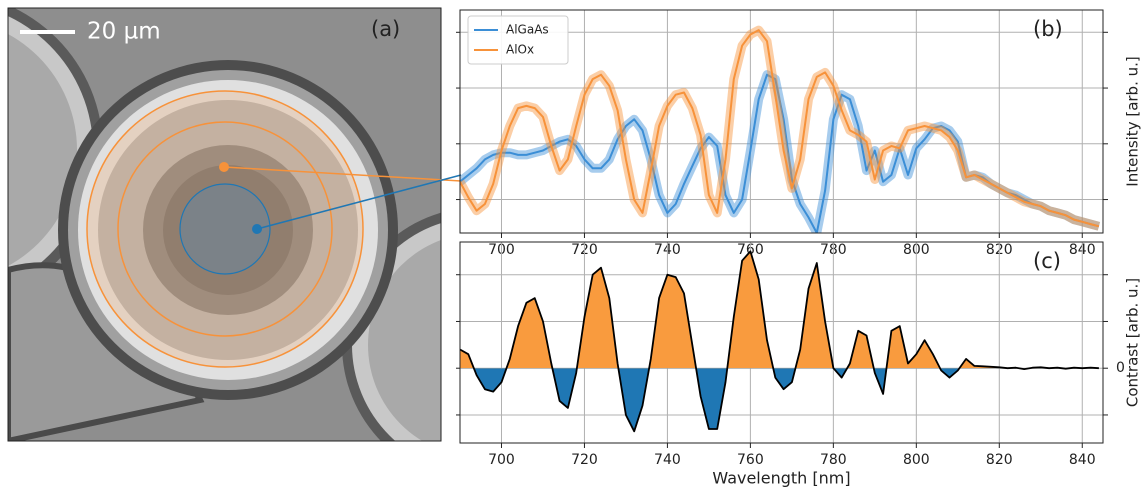 This screenshot has height=494, width=1146. I want to click on legend-box, so click(518, 40).